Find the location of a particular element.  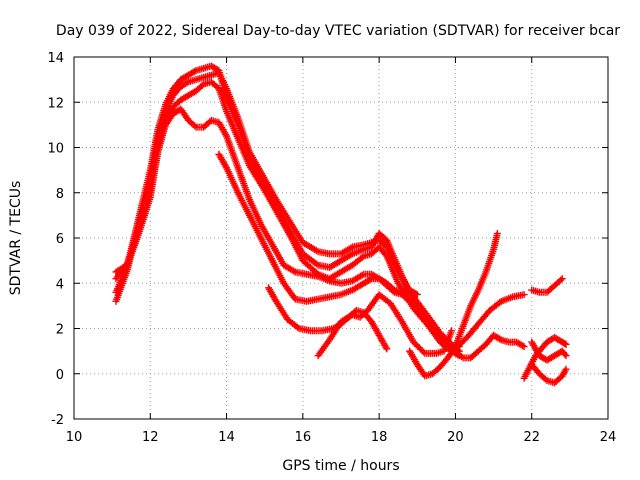

y-tick-label: 4 is located at coordinates (60, 284).